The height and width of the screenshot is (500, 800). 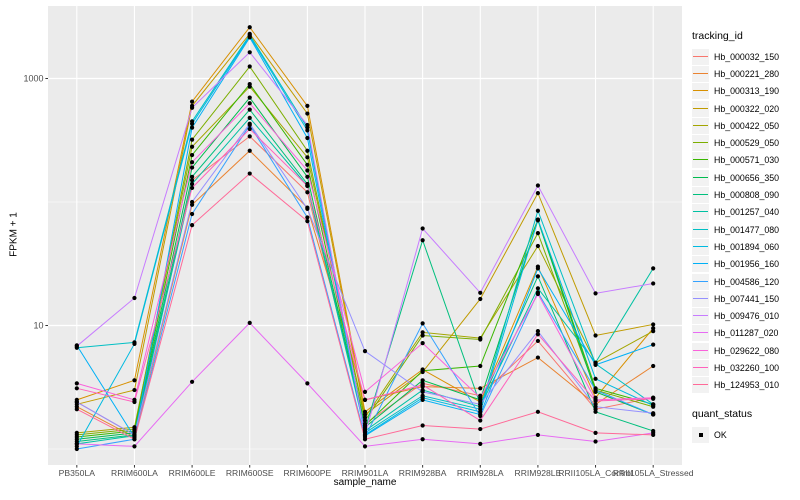 I want to click on legend-item-Hb_001956_160: Hb_001956_160, so click(x=735, y=264).